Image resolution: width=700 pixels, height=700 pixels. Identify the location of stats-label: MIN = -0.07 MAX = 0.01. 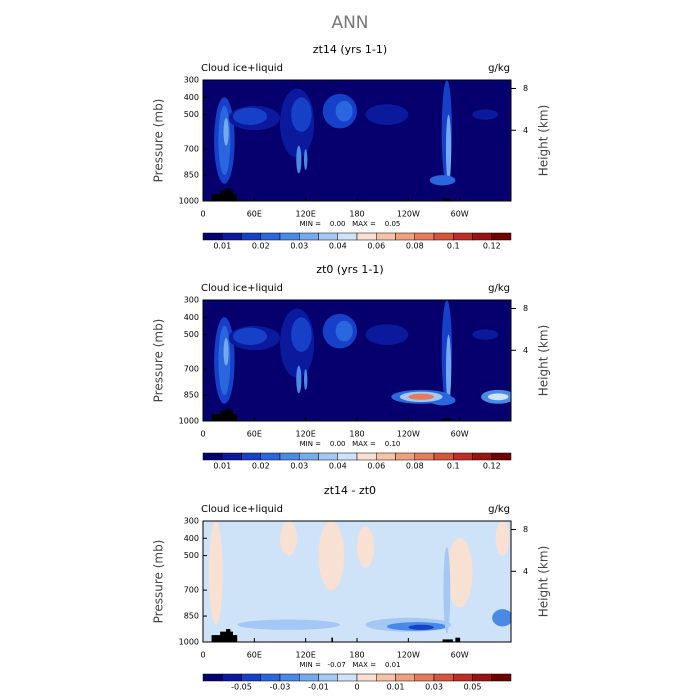
(349, 665).